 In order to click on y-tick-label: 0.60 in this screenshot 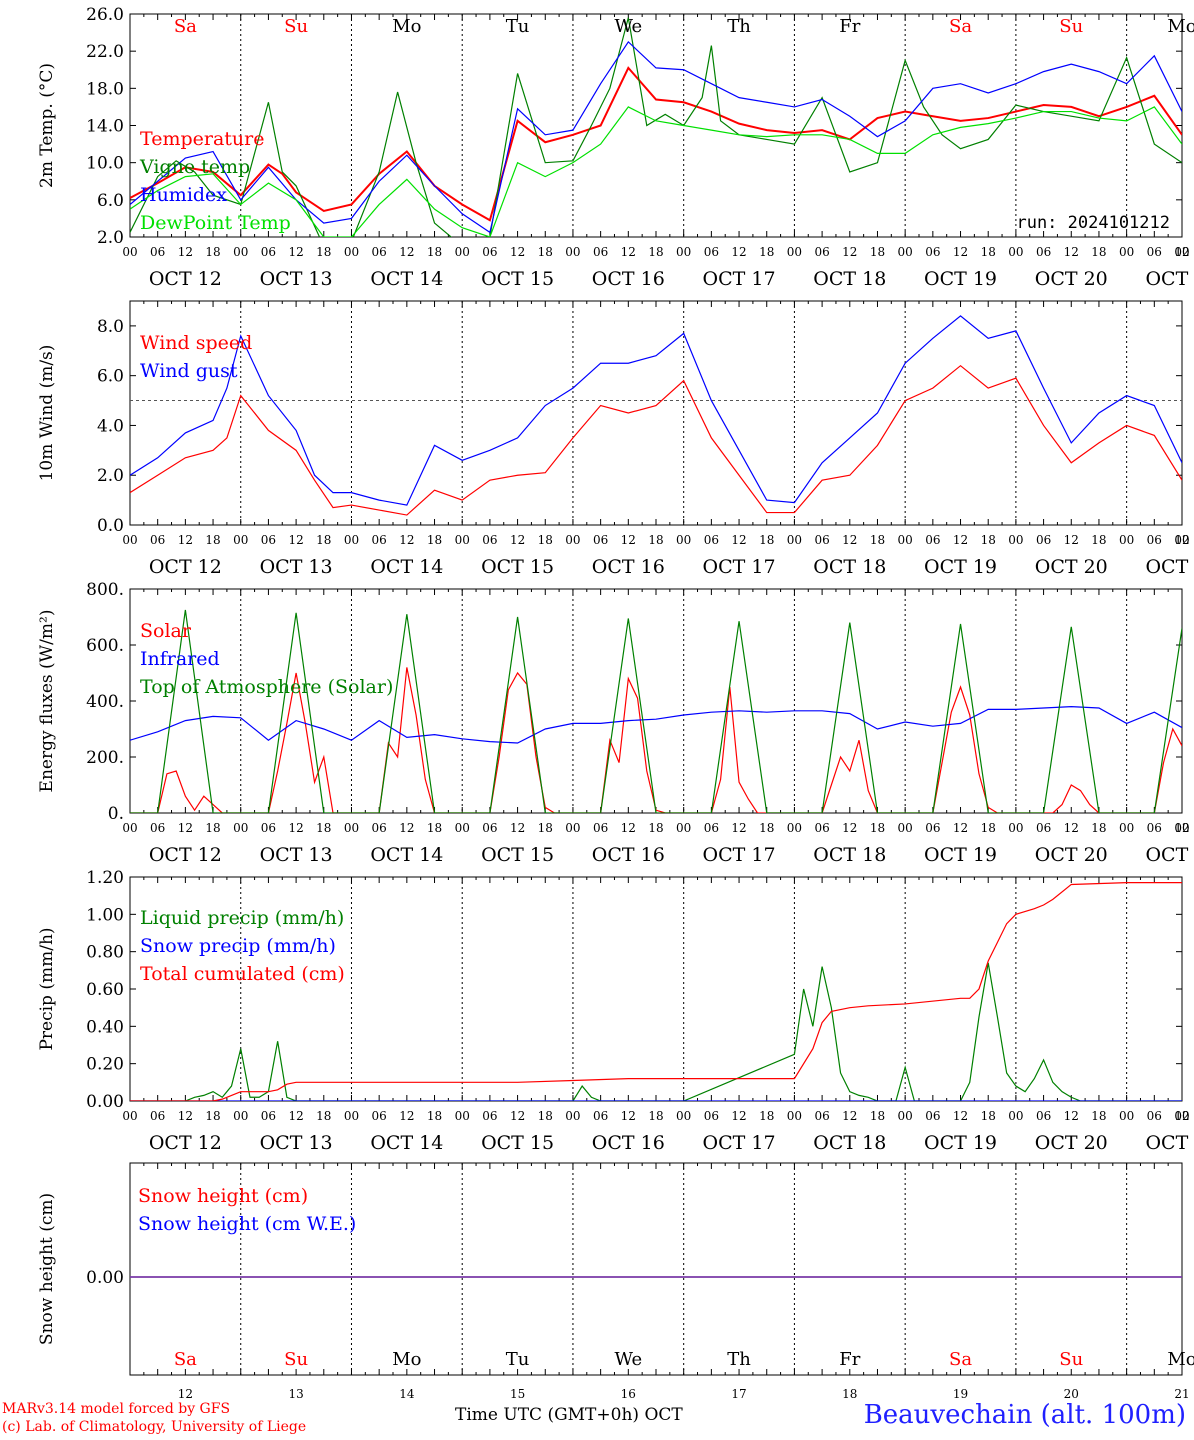, I will do `click(105, 990)`.